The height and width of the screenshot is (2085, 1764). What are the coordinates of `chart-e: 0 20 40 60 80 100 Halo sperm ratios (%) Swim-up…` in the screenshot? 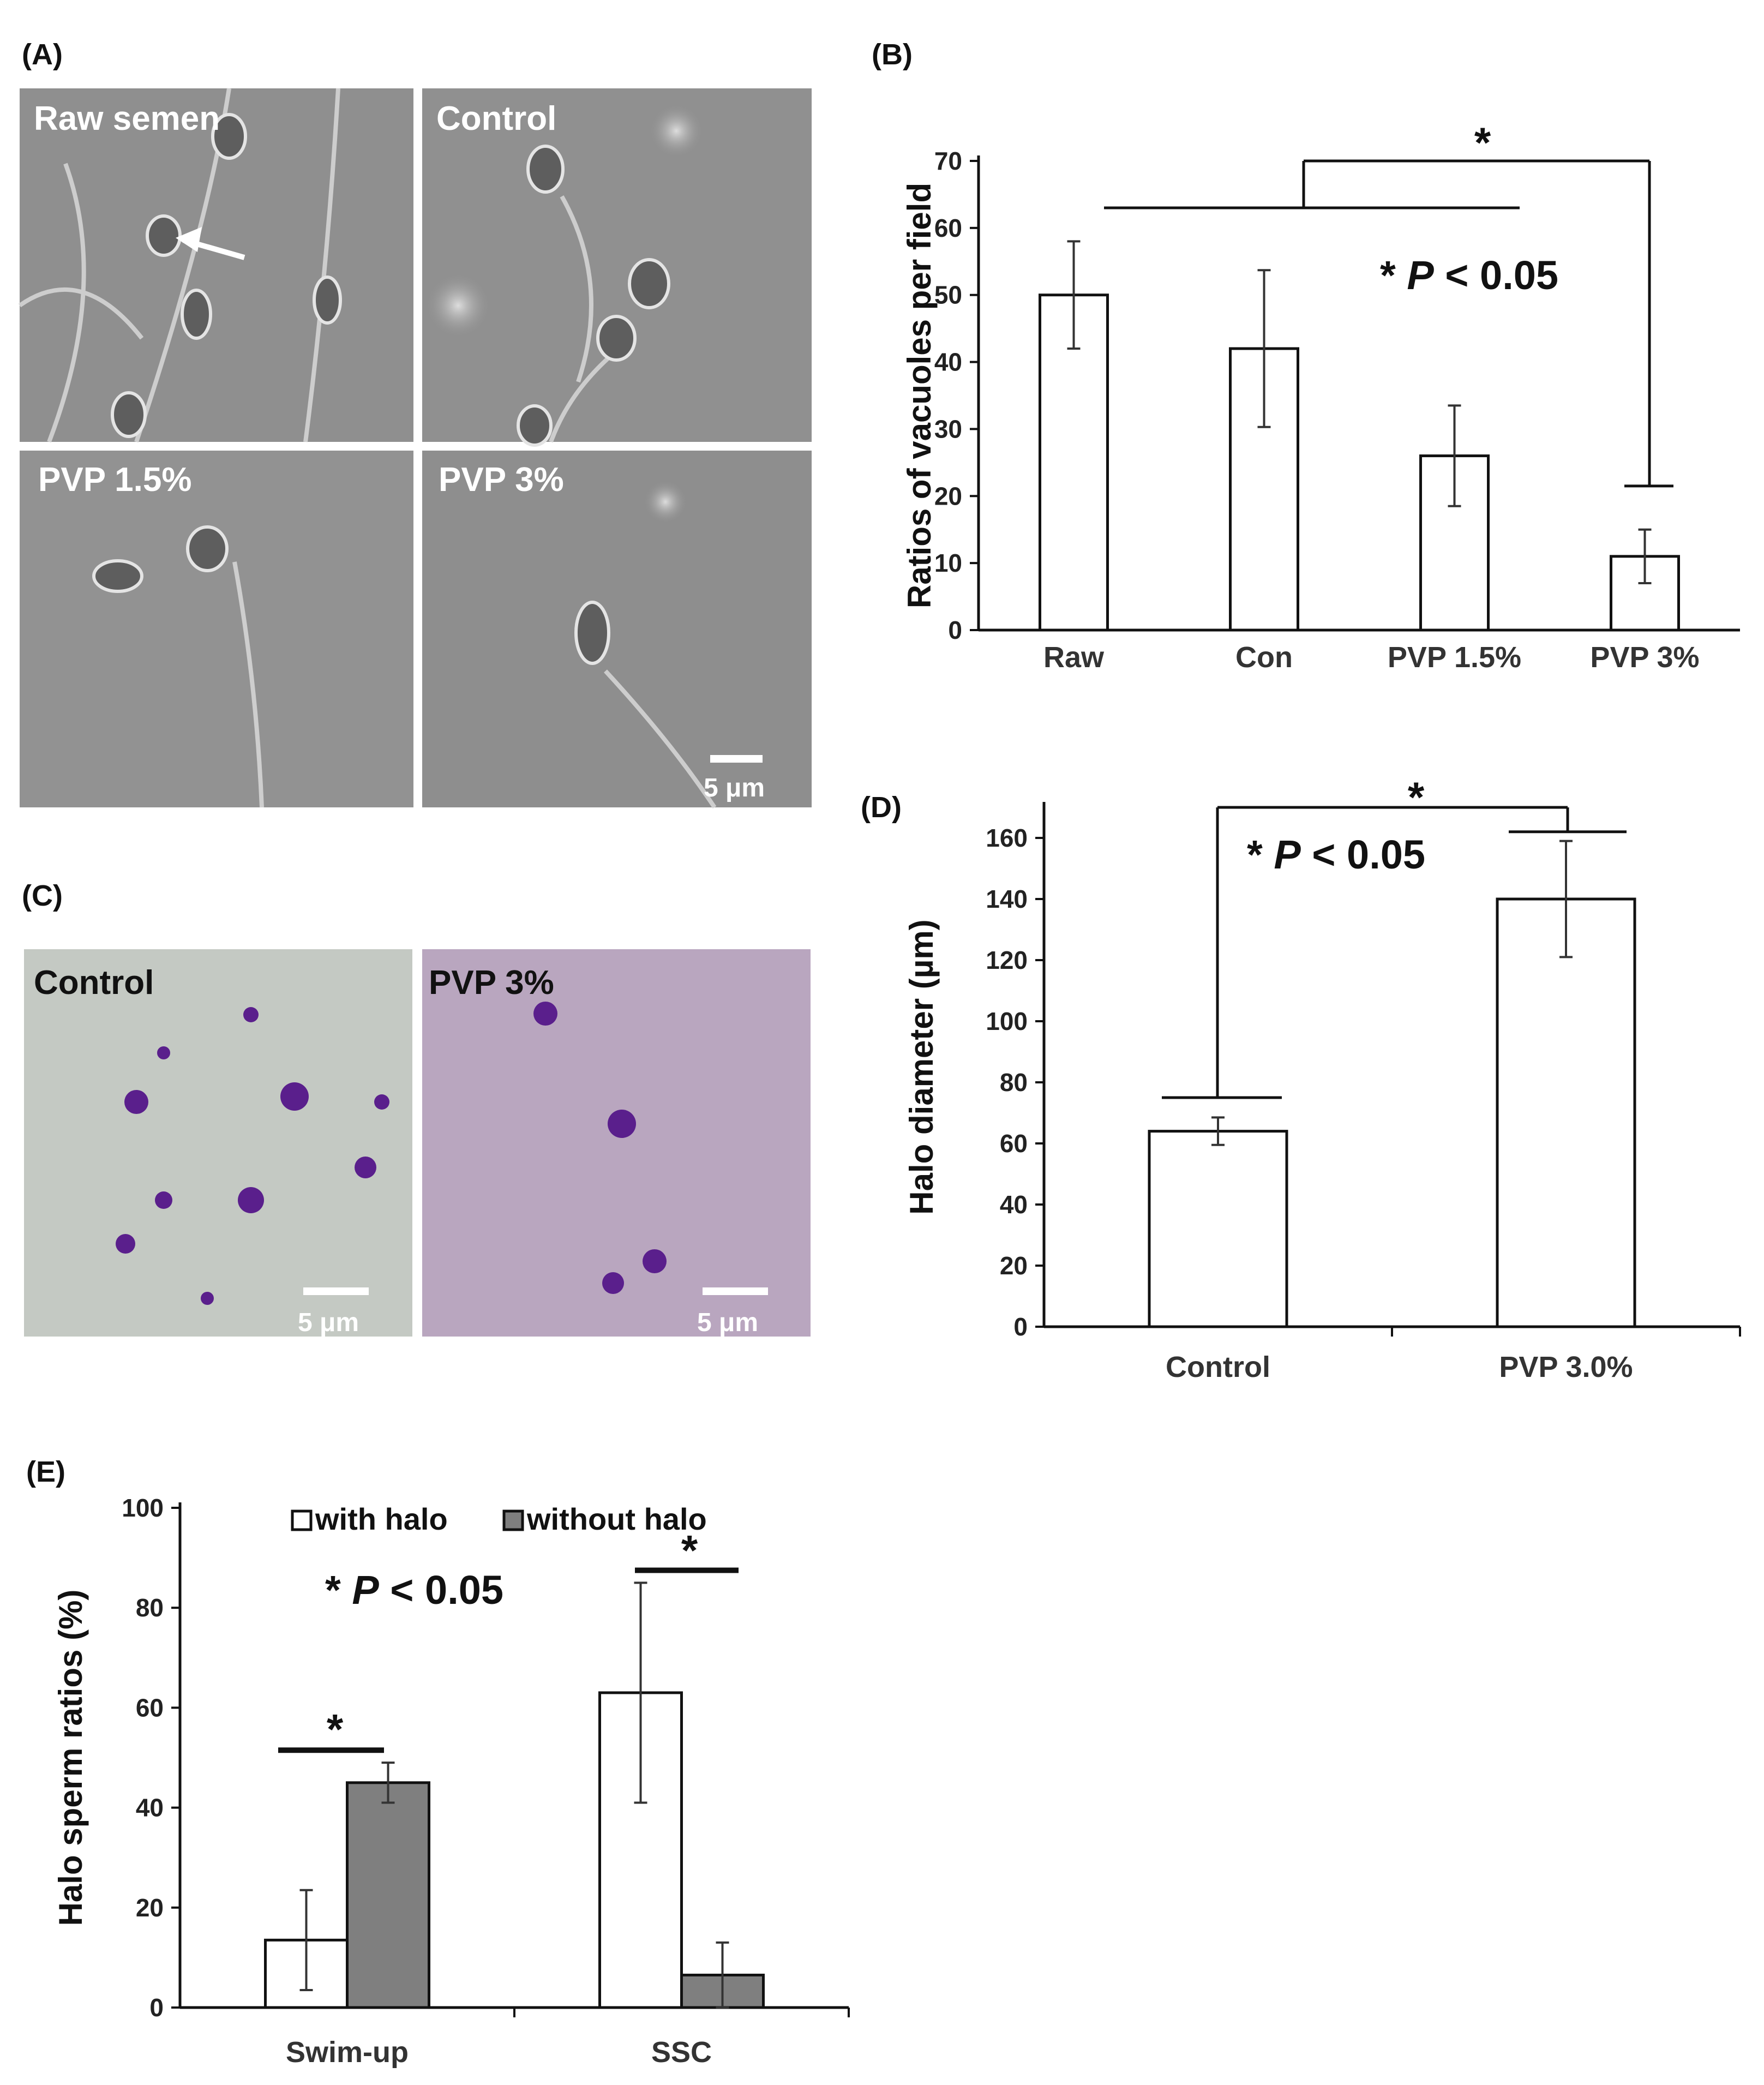 It's located at (451, 1781).